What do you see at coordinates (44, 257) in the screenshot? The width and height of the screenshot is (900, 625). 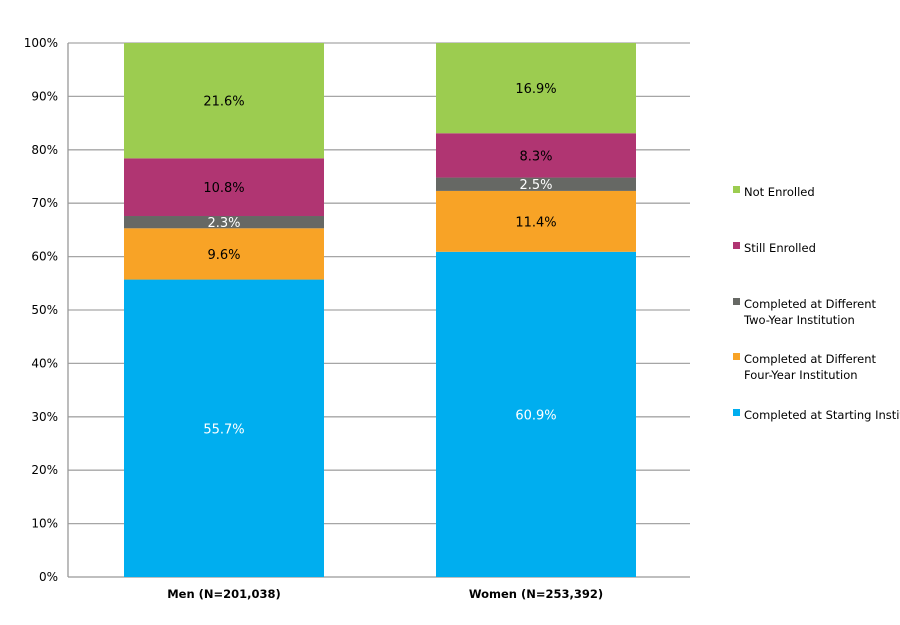 I see `y-tick-label: 60%` at bounding box center [44, 257].